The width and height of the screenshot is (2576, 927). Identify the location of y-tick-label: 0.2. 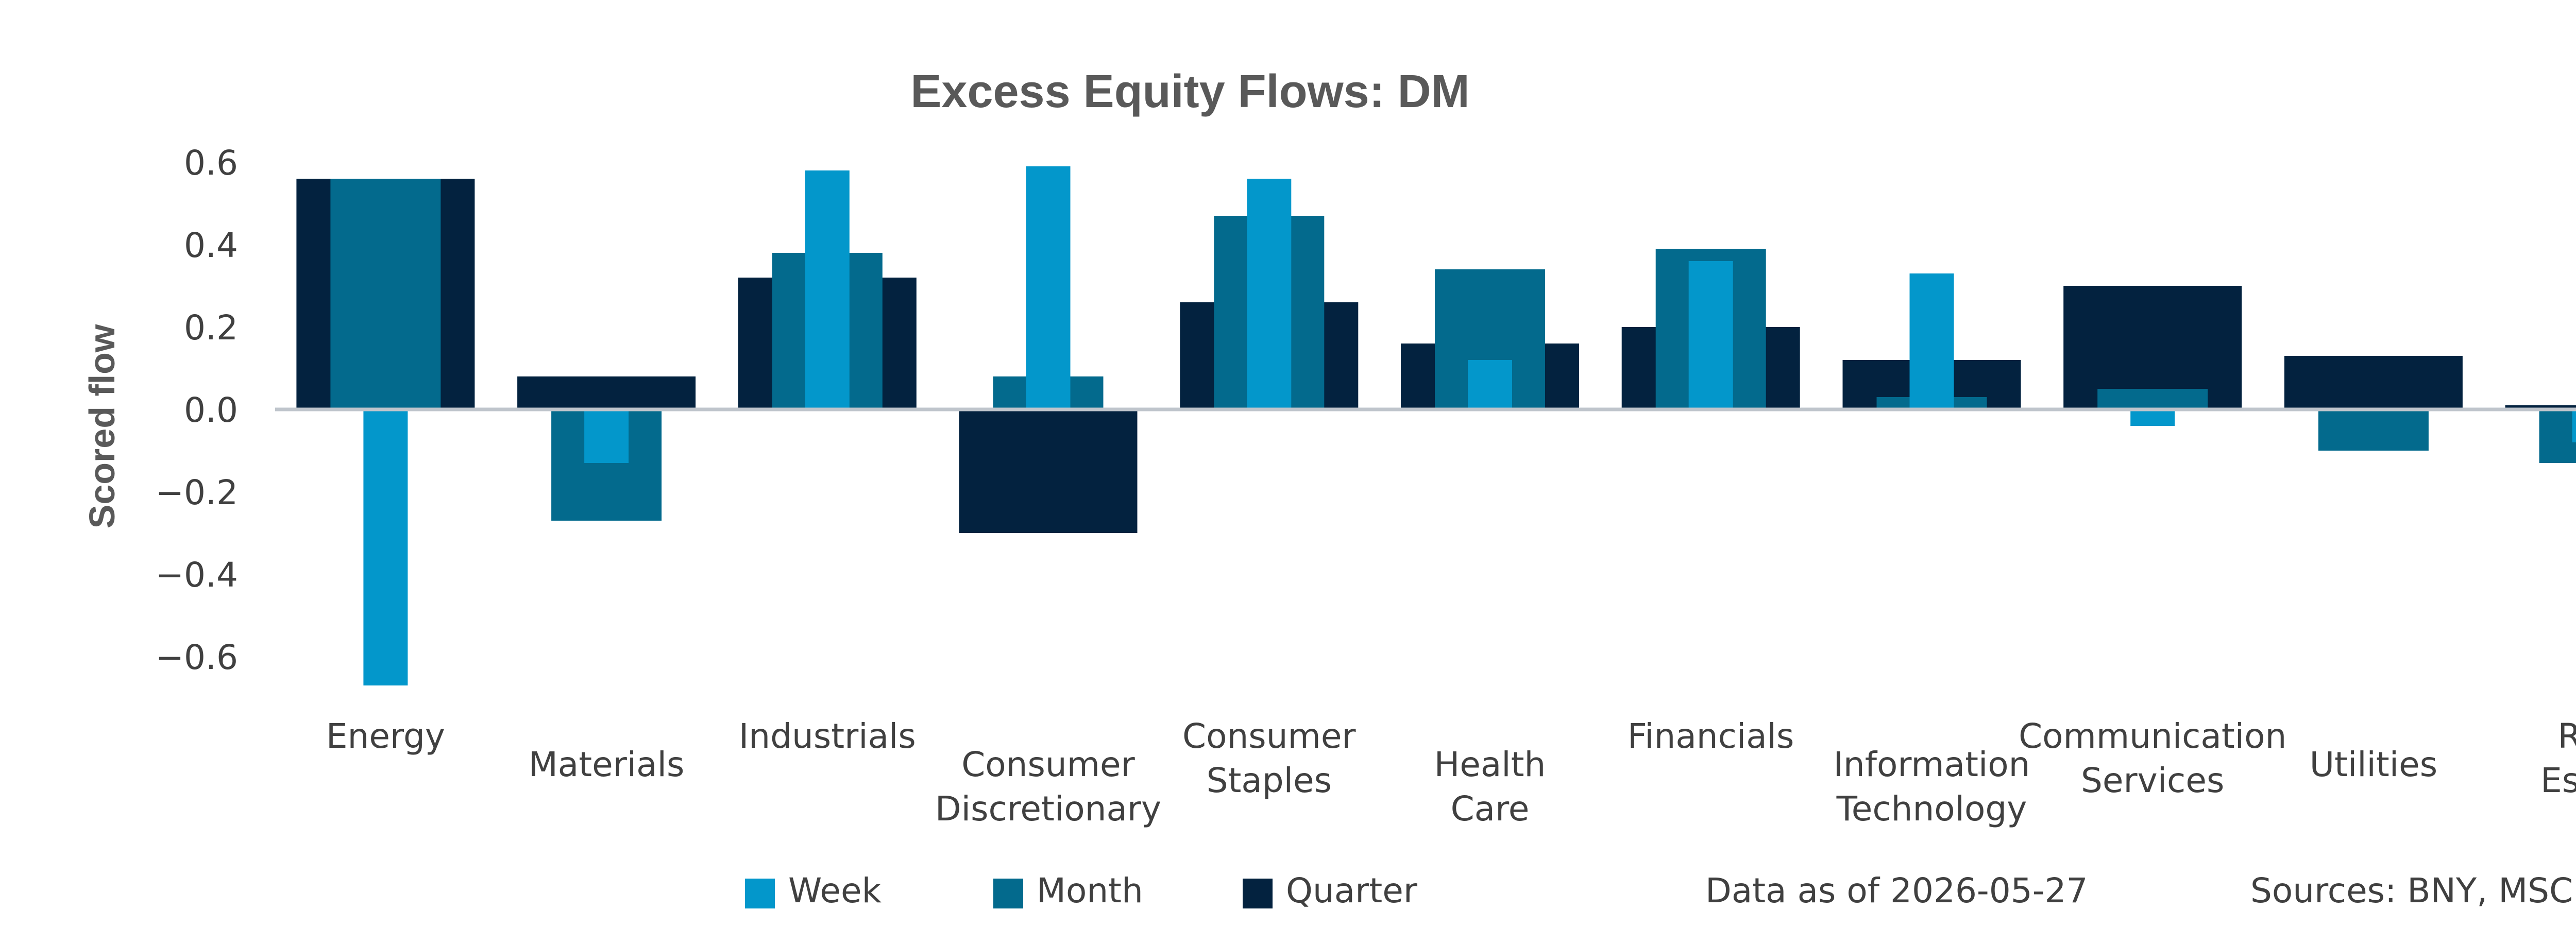
(211, 328).